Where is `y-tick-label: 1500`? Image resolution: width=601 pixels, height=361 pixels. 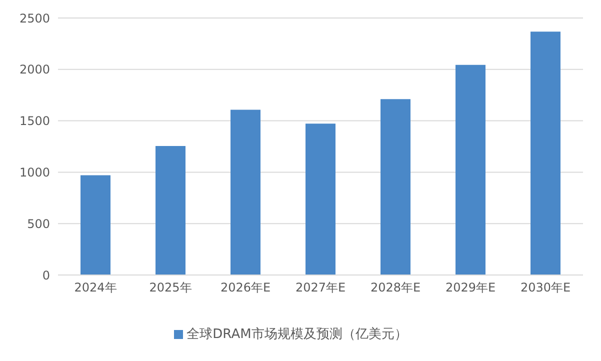 y-tick-label: 1500 is located at coordinates (34, 121).